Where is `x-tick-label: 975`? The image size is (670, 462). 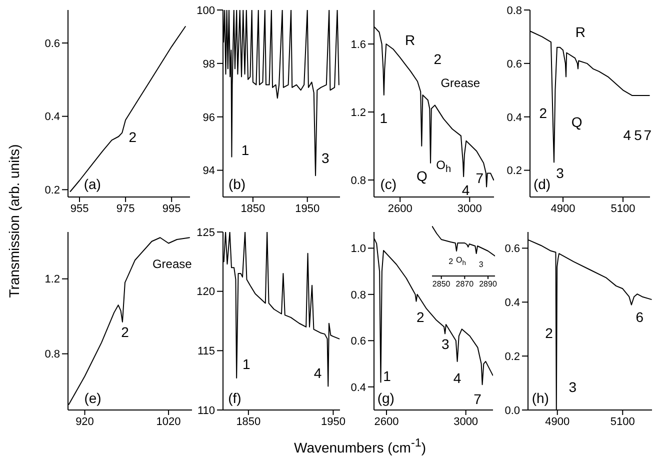
x-tick-label: 975 is located at coordinates (125, 208).